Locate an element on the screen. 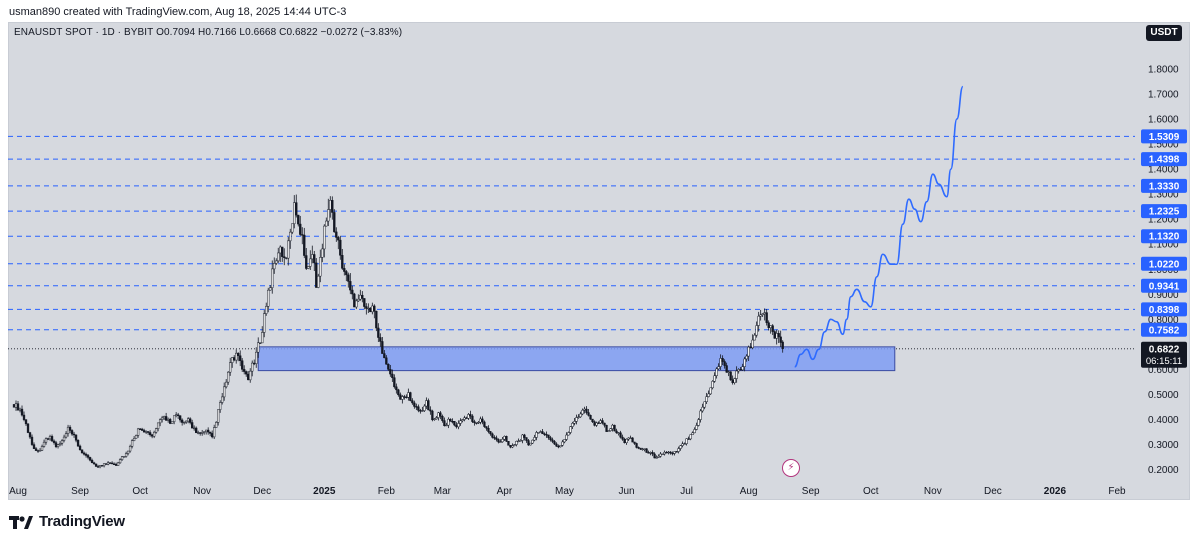 The image size is (1199, 545). price-level-label: 1.5309 is located at coordinates (1164, 137).